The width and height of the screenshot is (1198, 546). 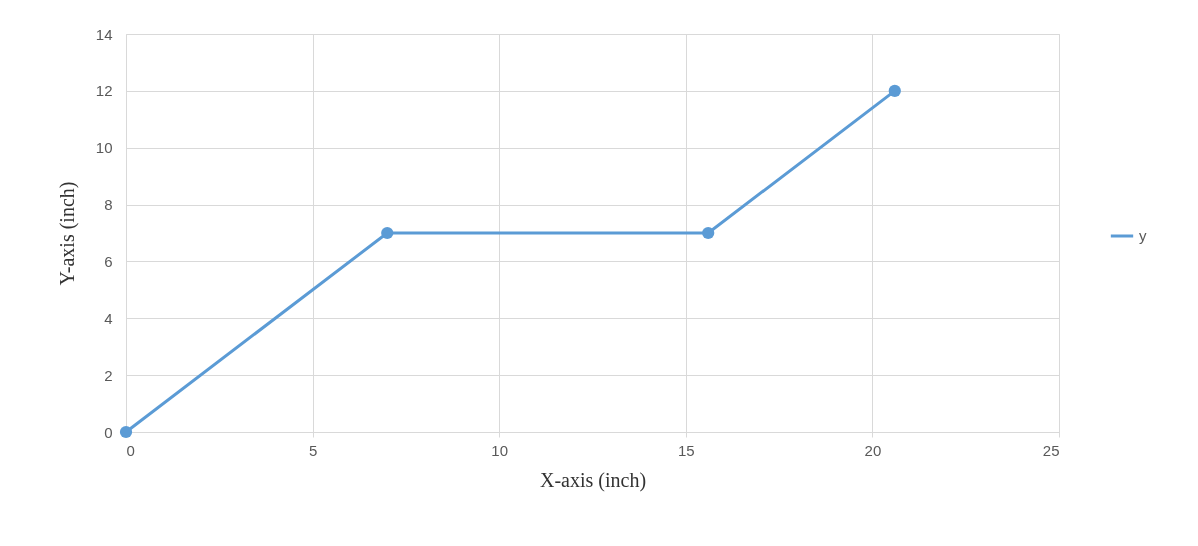 I want to click on y-axis-title: Y-axis (inch), so click(x=67, y=233).